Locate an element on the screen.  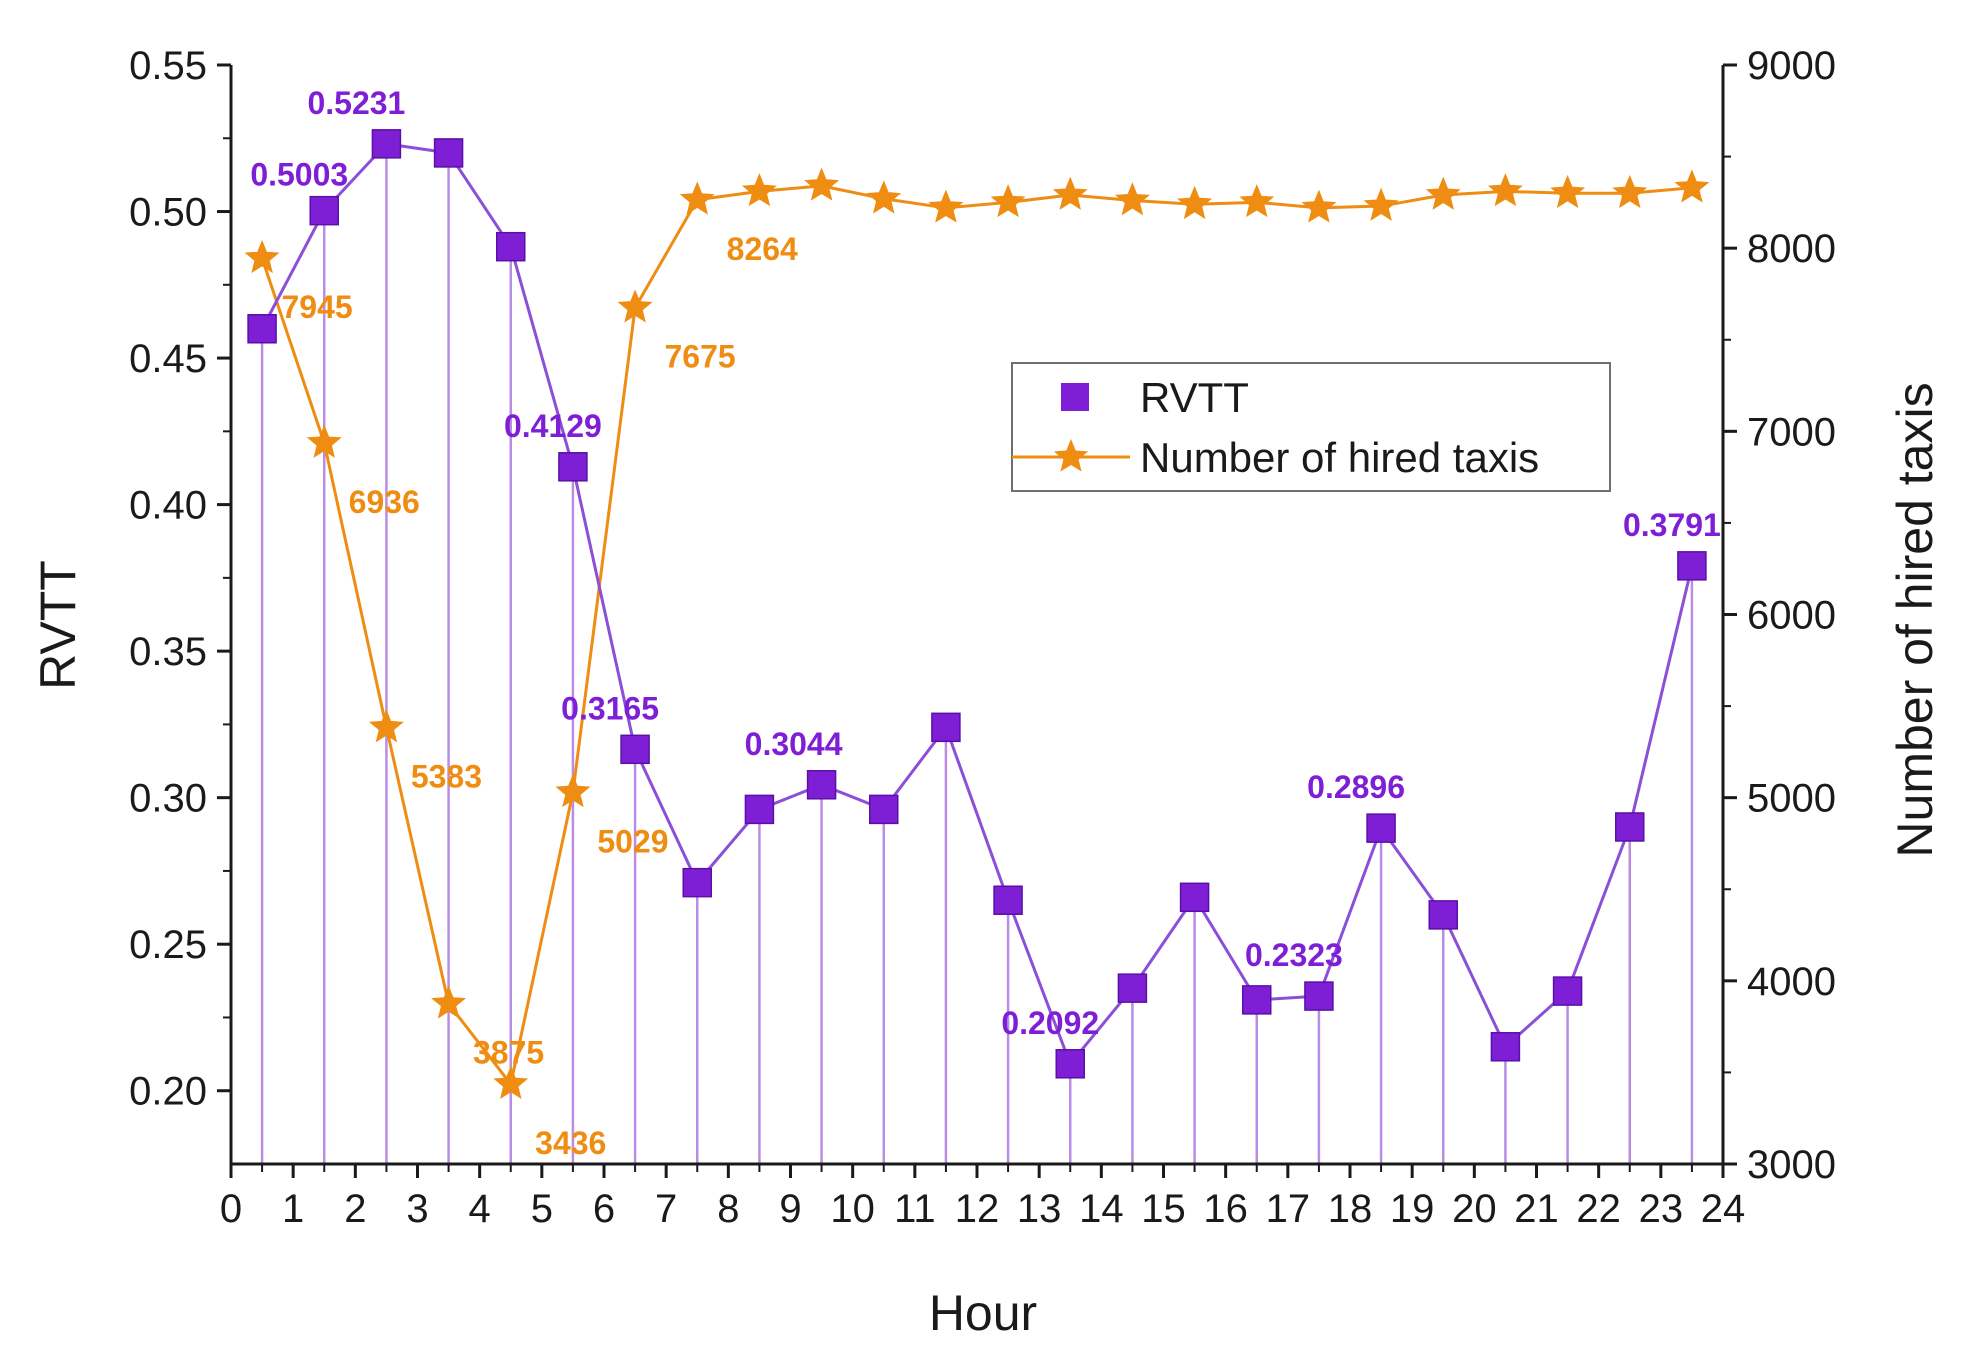
y-left-tick-label: 0.45 is located at coordinates (168, 359).